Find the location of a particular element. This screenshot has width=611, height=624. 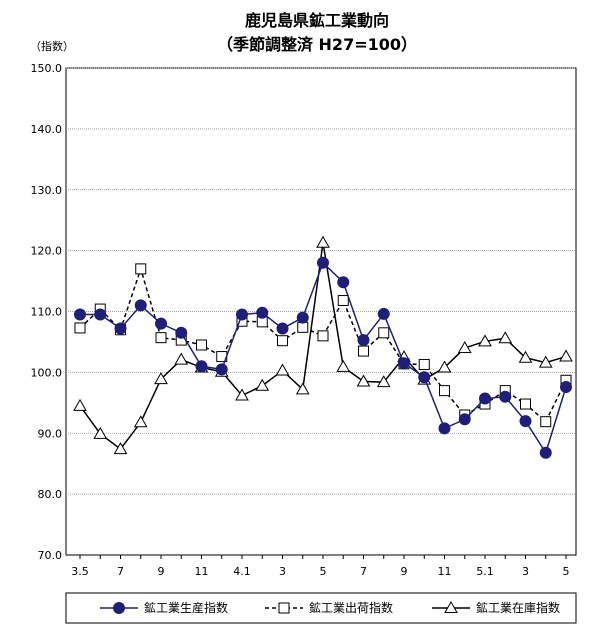

x-tick-label: 3.5 is located at coordinates (80, 571).